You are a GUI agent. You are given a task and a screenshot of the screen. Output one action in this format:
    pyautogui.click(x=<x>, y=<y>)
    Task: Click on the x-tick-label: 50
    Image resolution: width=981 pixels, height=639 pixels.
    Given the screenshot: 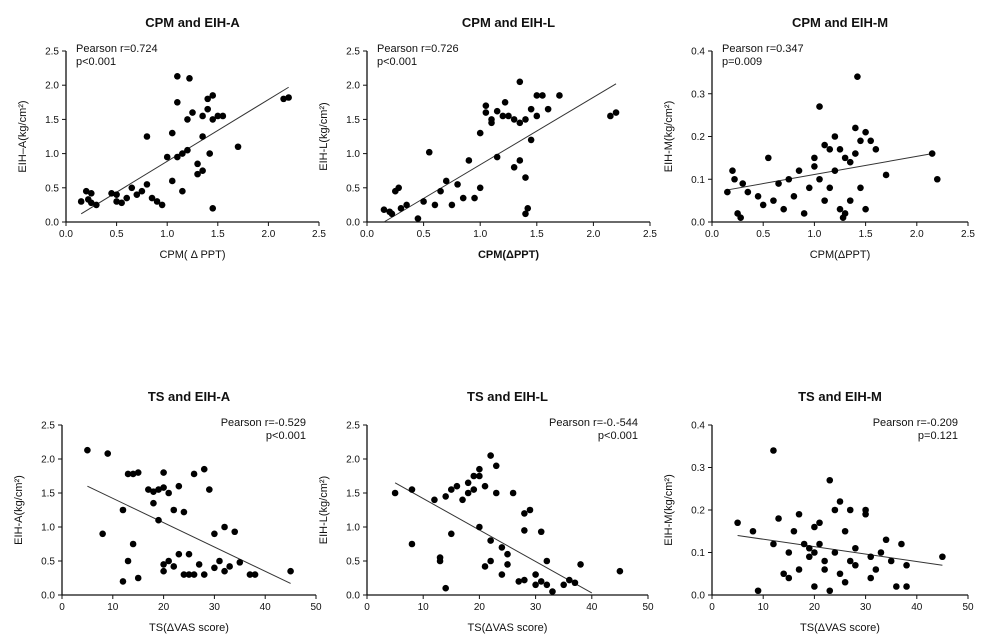 What is the action you would take?
    pyautogui.click(x=316, y=607)
    